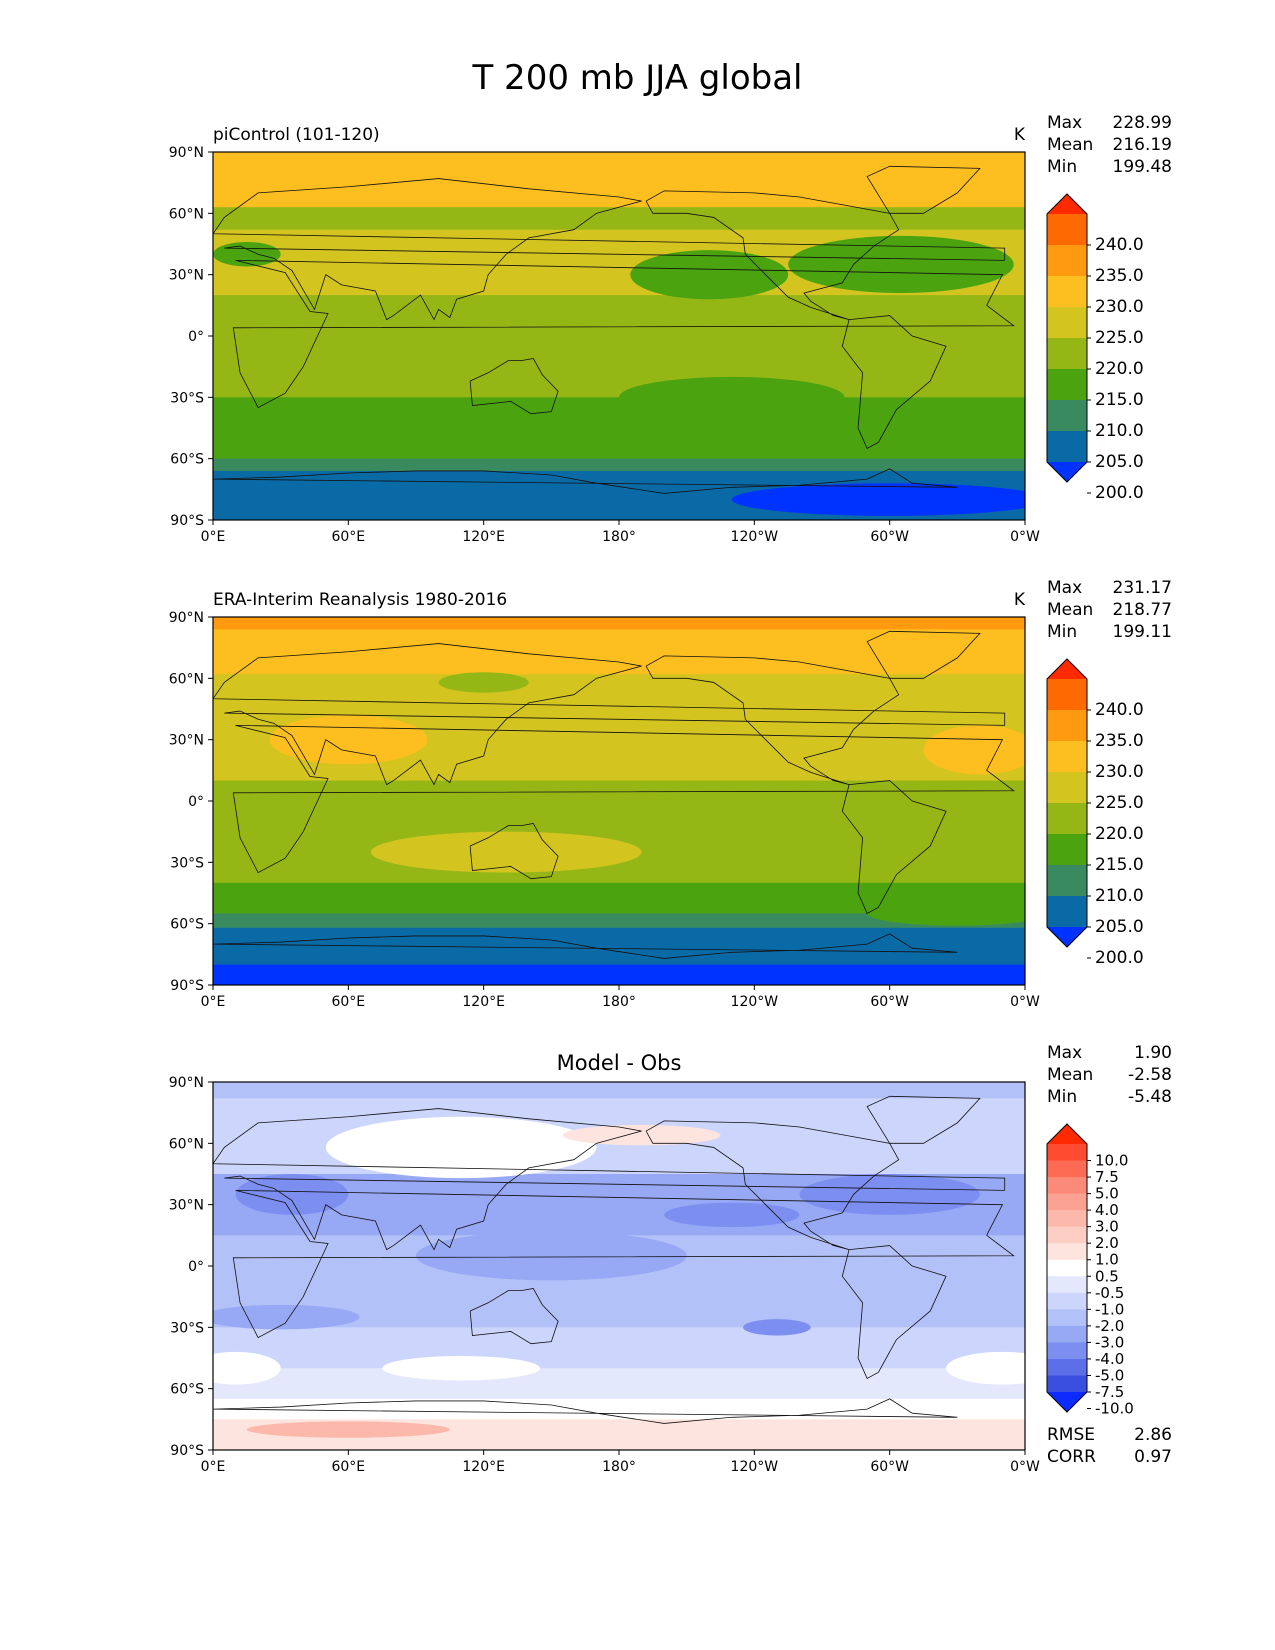 Image resolution: width=1275 pixels, height=1650 pixels. I want to click on colorbar-level-label: 5.0, so click(1107, 1194).